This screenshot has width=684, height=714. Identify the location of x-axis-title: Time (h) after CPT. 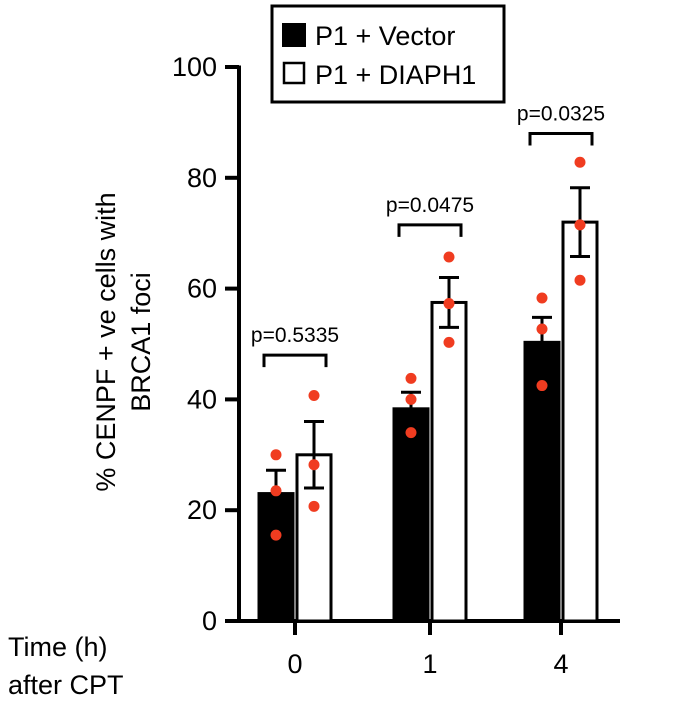
(66, 666).